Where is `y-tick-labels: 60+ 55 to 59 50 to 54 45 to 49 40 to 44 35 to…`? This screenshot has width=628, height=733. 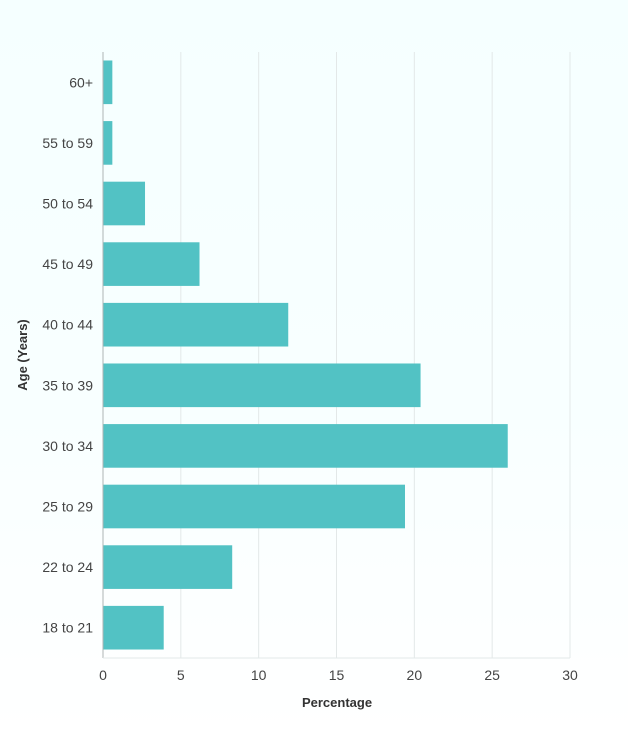 y-tick-labels: 60+ 55 to 59 50 to 54 45 to 49 40 to 44 35 to… is located at coordinates (67, 354).